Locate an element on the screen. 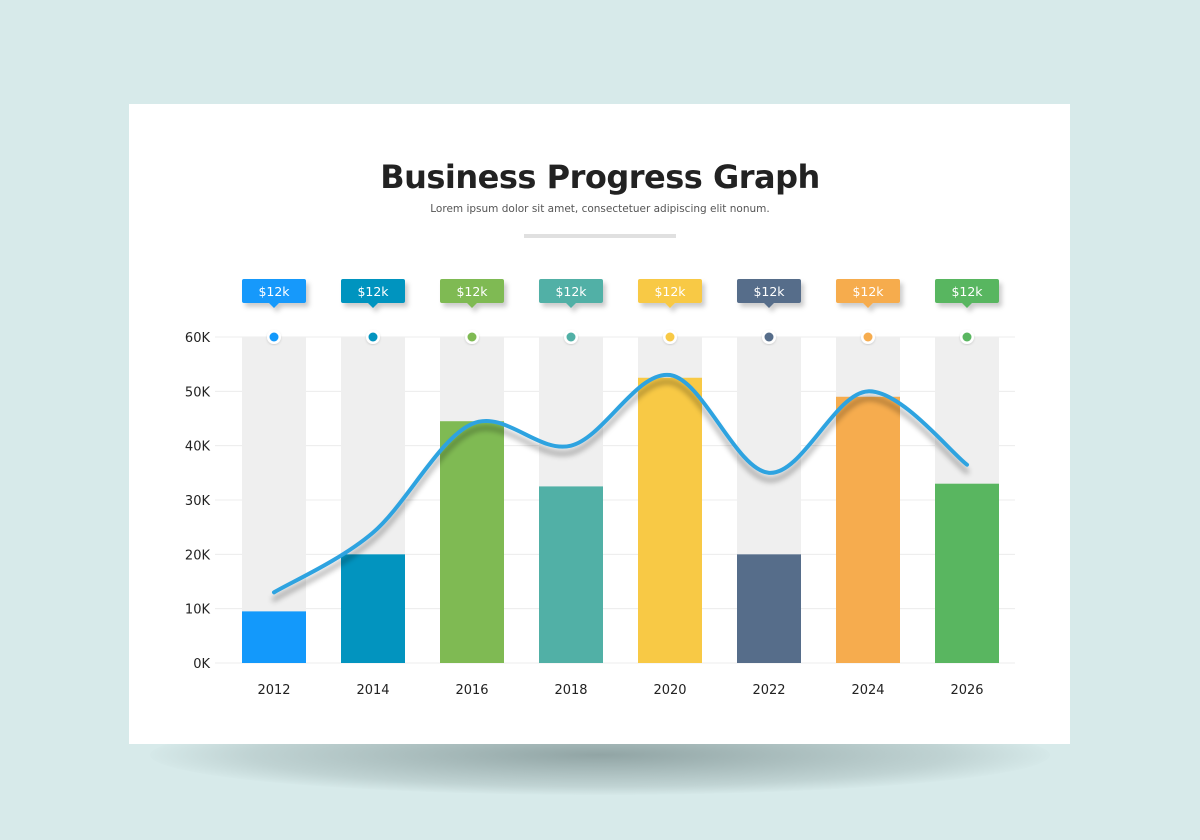 The height and width of the screenshot is (840, 1200). x-tick-label: 2026 is located at coordinates (966, 690).